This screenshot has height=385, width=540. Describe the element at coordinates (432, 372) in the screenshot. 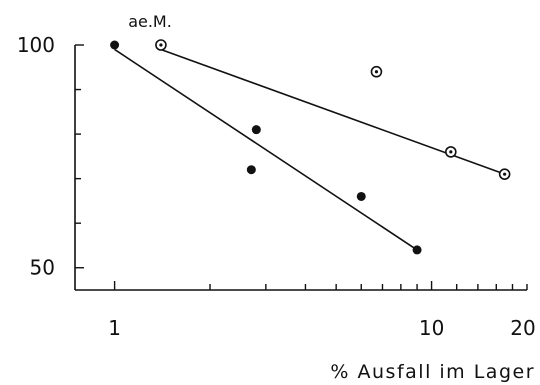

I see `x-axis-label: % Ausfall im Lager` at that location.